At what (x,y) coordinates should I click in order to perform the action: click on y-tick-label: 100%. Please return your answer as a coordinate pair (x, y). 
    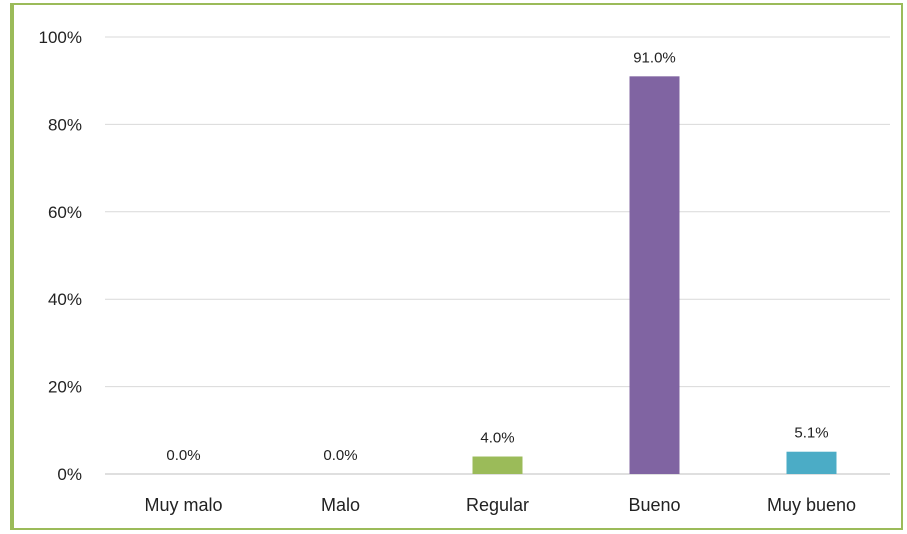
    Looking at the image, I should click on (60, 37).